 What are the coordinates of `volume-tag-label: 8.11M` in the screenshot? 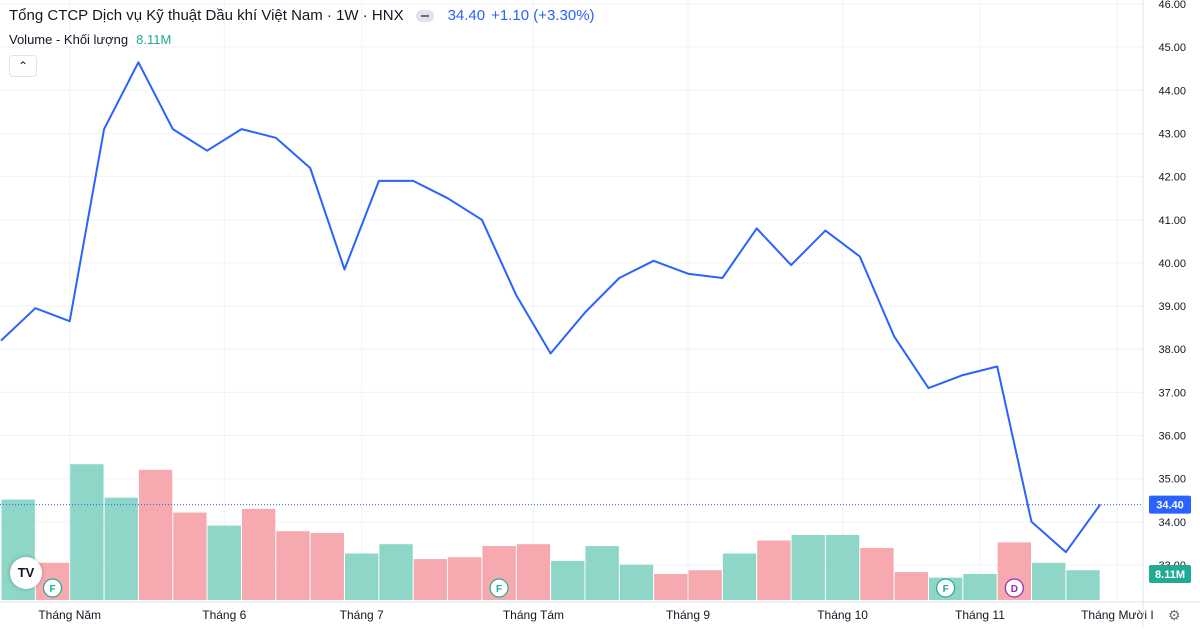 It's located at (1170, 575).